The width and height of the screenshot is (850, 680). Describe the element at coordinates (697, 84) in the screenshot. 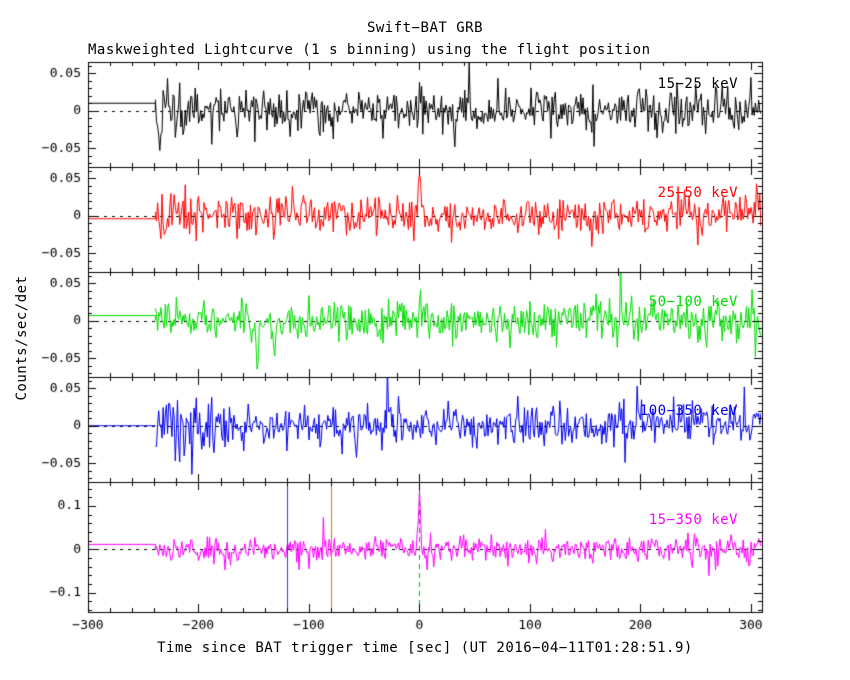

I see `panel-label: 15−25 keV` at that location.